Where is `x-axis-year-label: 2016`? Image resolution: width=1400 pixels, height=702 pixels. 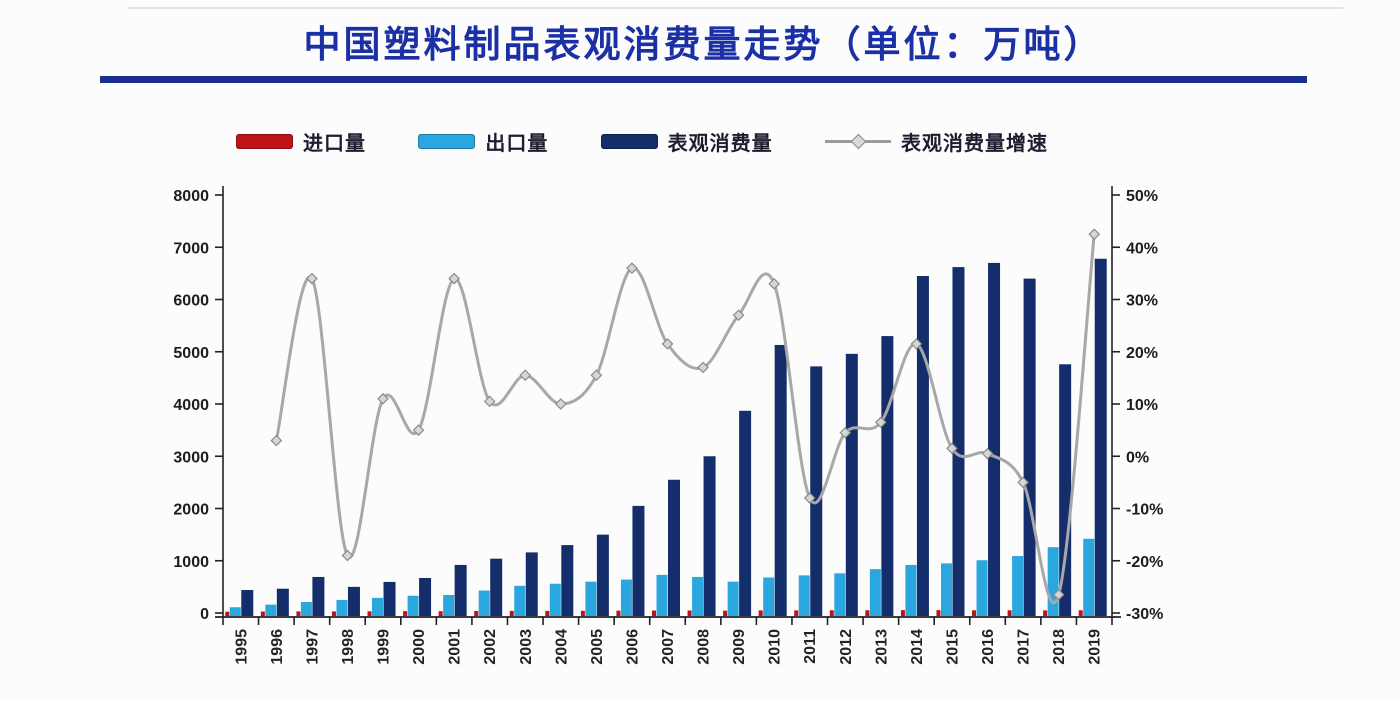
x-axis-year-label: 2016 is located at coordinates (988, 647).